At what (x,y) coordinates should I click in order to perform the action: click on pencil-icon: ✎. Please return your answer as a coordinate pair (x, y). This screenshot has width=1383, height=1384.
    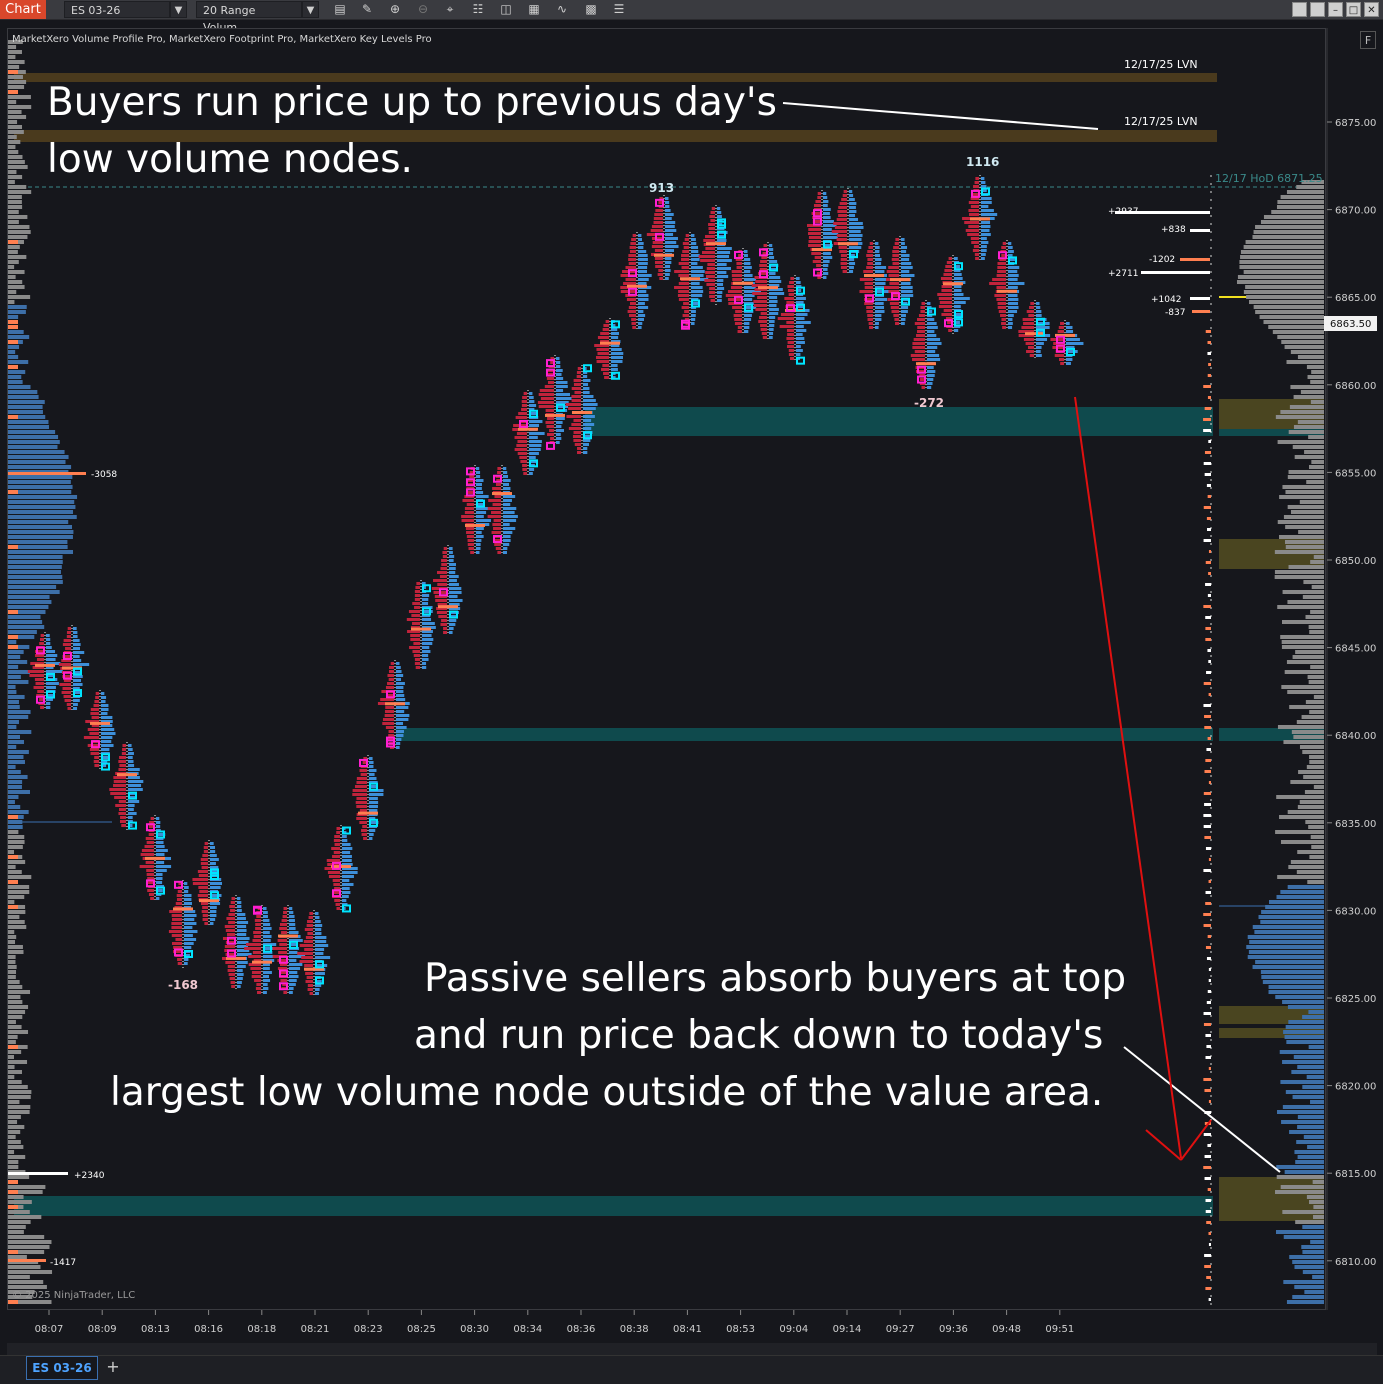
    Looking at the image, I should click on (367, 9).